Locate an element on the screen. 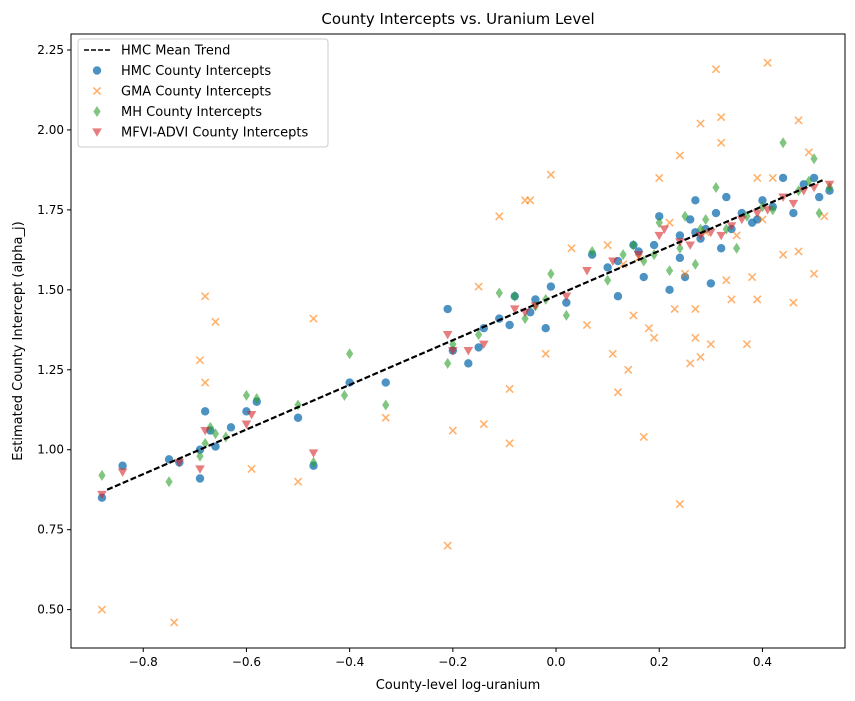 The image size is (855, 701). y-axis: 0.50 0.75 1.00 1.25 1.50 1.75 2.00 2.25 is located at coordinates (54, 330).